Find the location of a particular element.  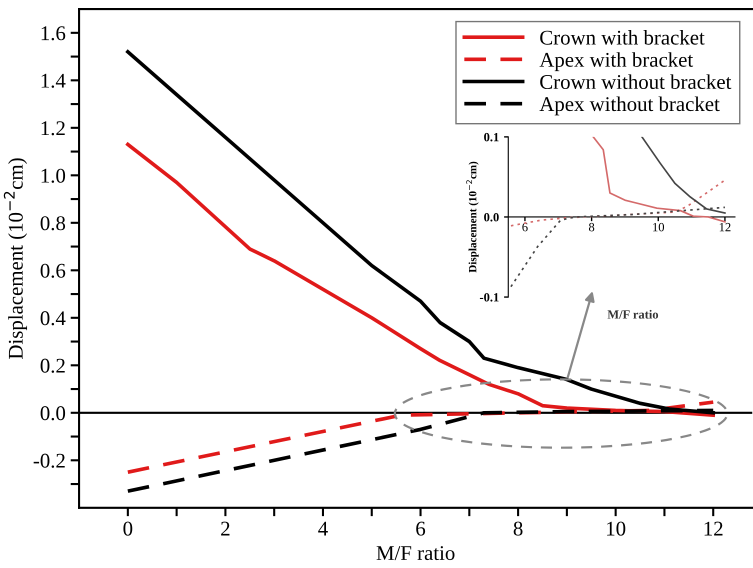

y-tick-label: 1.0 is located at coordinates (54, 175).